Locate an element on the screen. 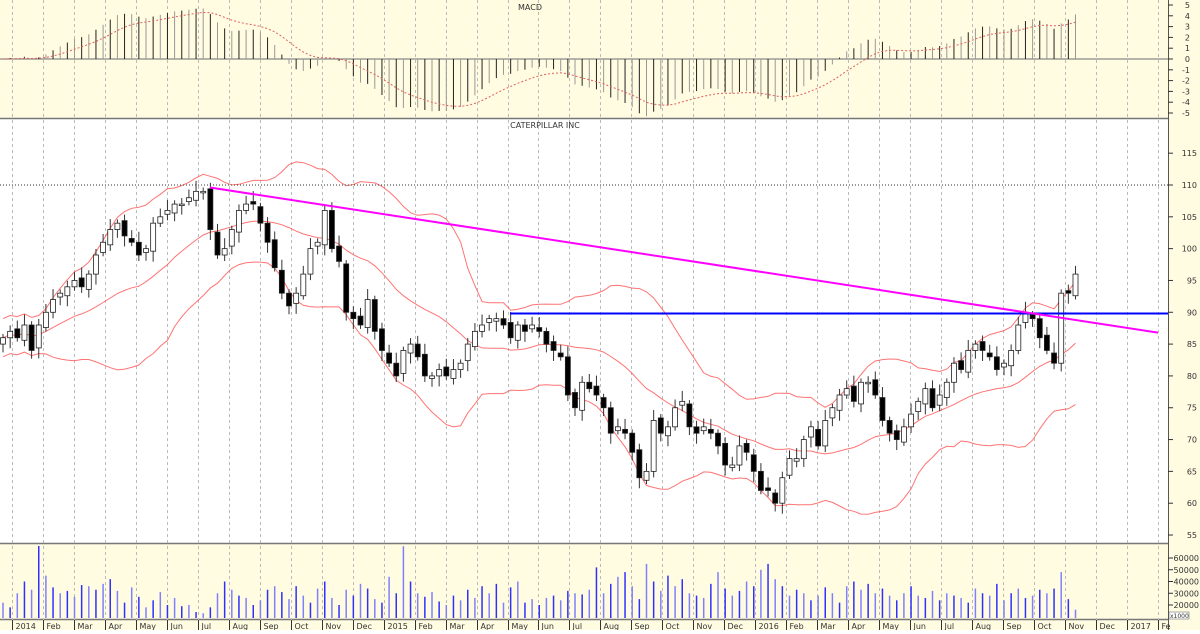  macd-tick-label: 0 is located at coordinates (1187, 59).